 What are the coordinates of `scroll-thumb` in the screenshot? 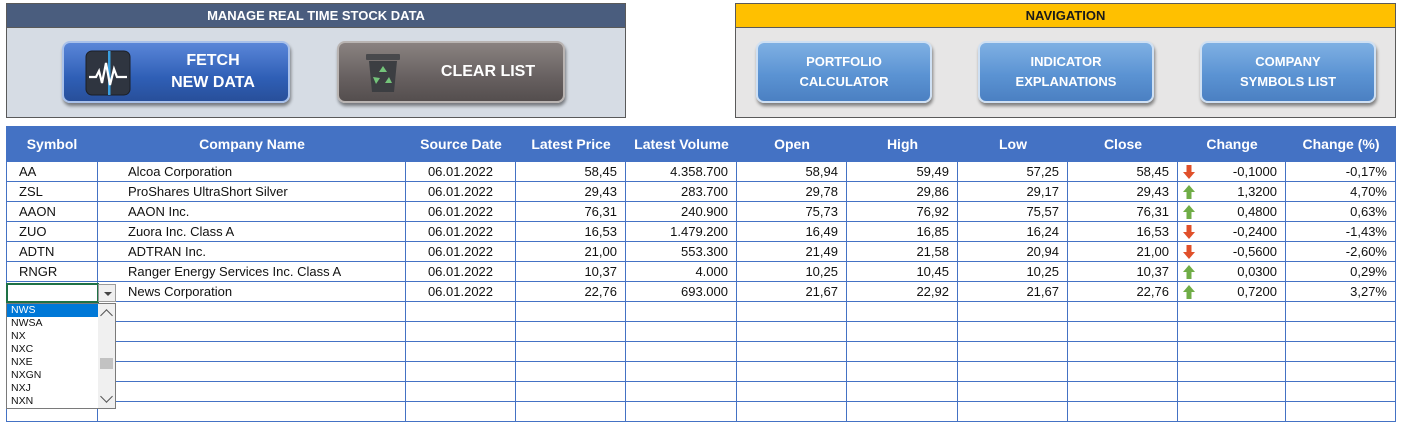 It's located at (106, 363).